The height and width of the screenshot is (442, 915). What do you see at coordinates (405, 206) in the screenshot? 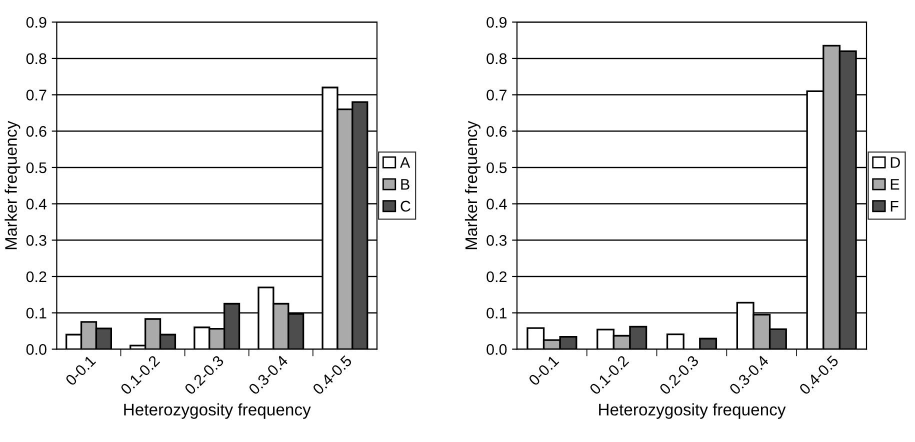
I see `legend-label: C` at bounding box center [405, 206].